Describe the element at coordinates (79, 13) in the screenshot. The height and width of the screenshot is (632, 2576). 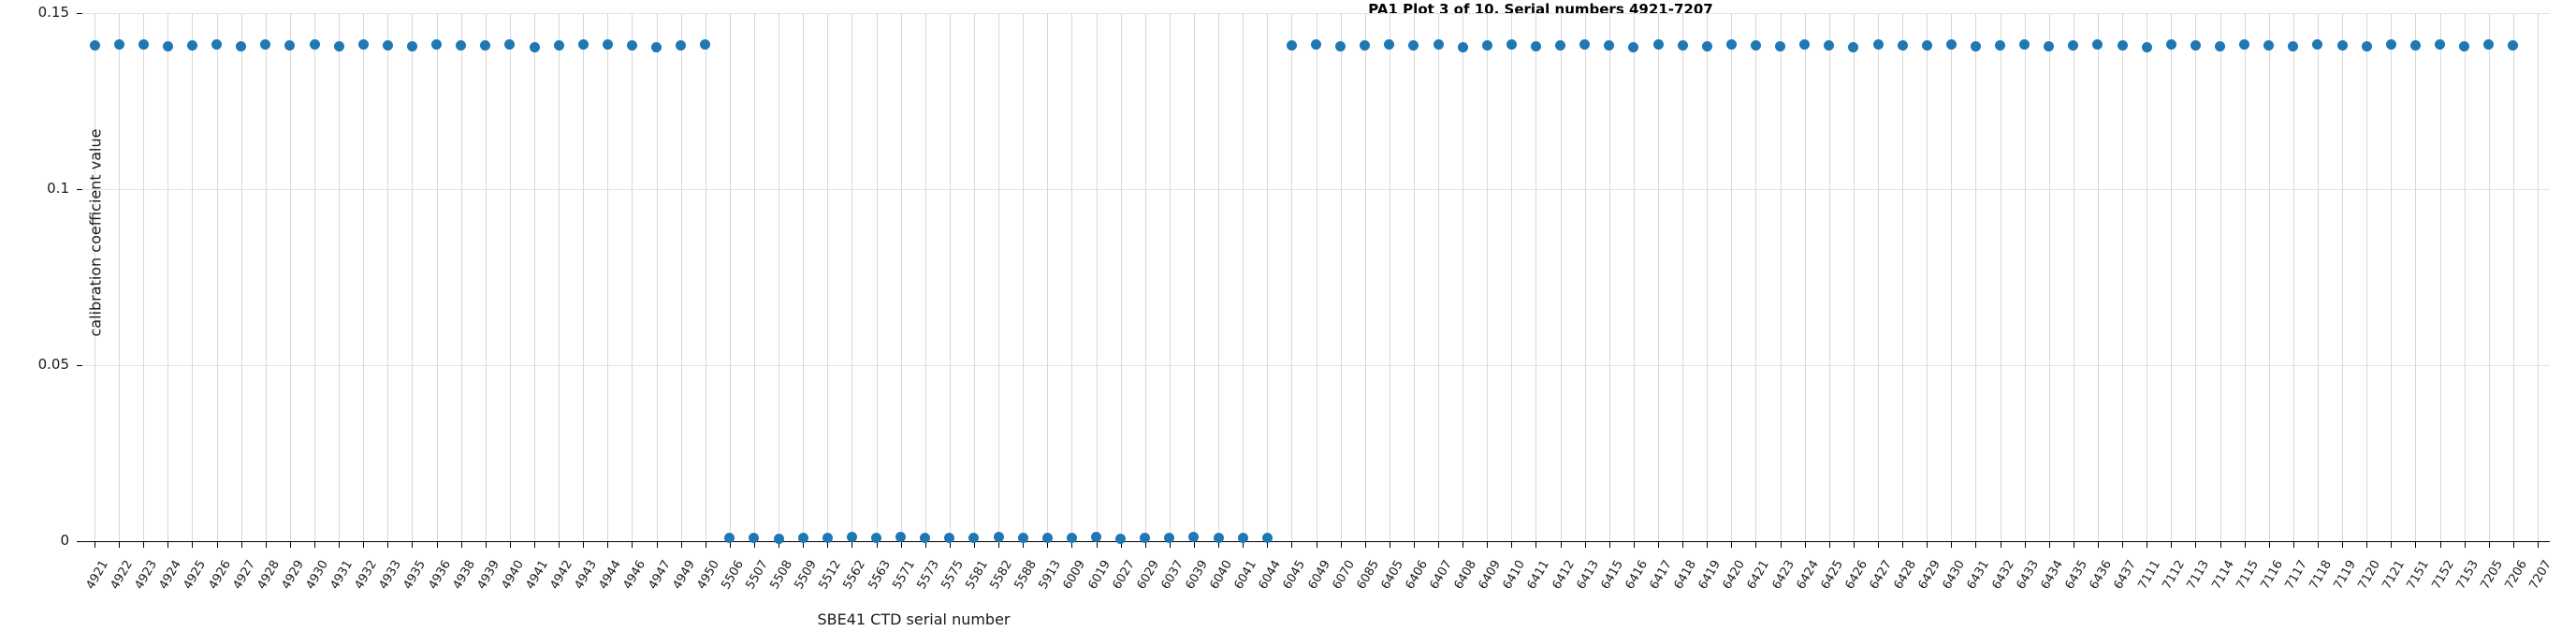
I see `y-tick` at that location.